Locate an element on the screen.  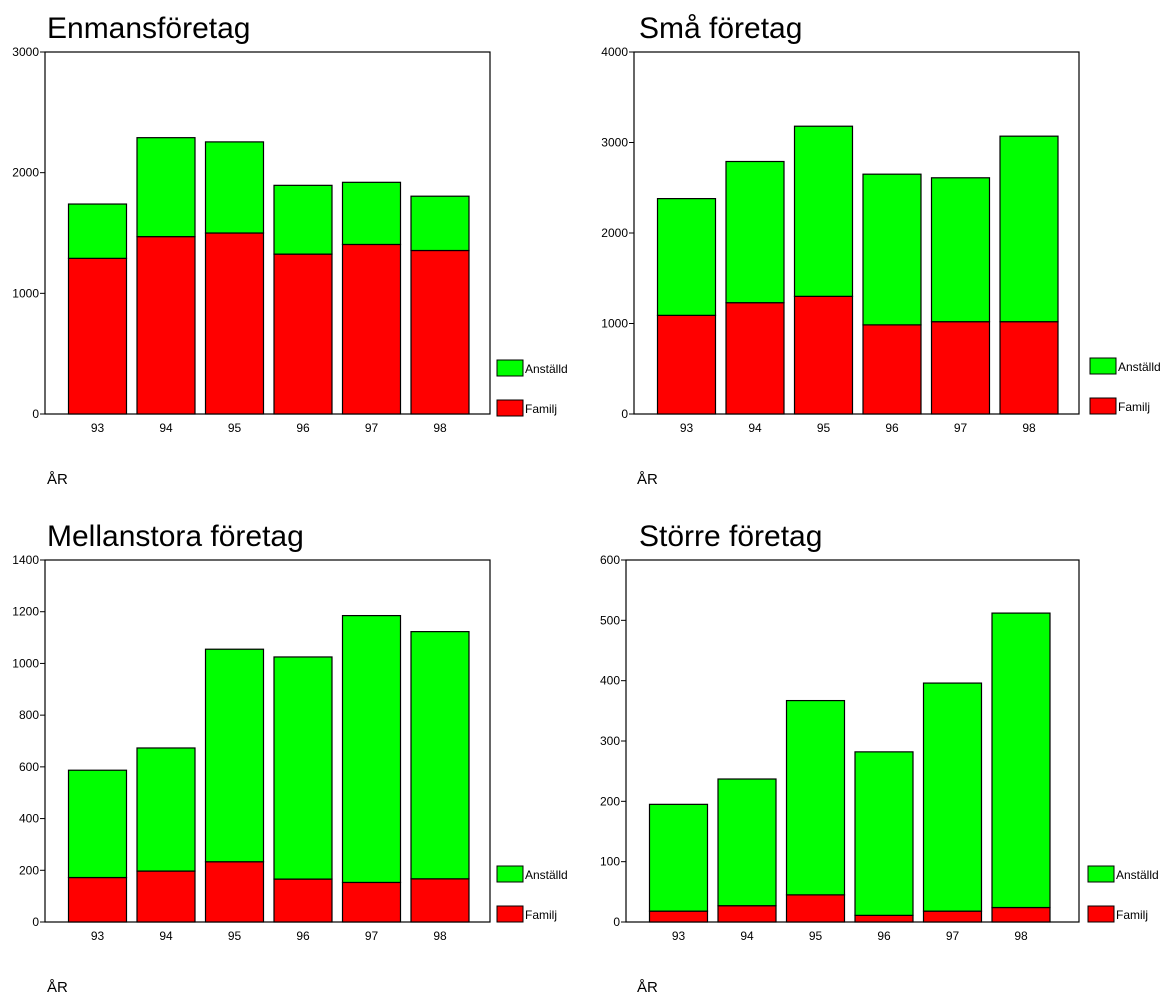
y-tick-label: 300 is located at coordinates (610, 741).